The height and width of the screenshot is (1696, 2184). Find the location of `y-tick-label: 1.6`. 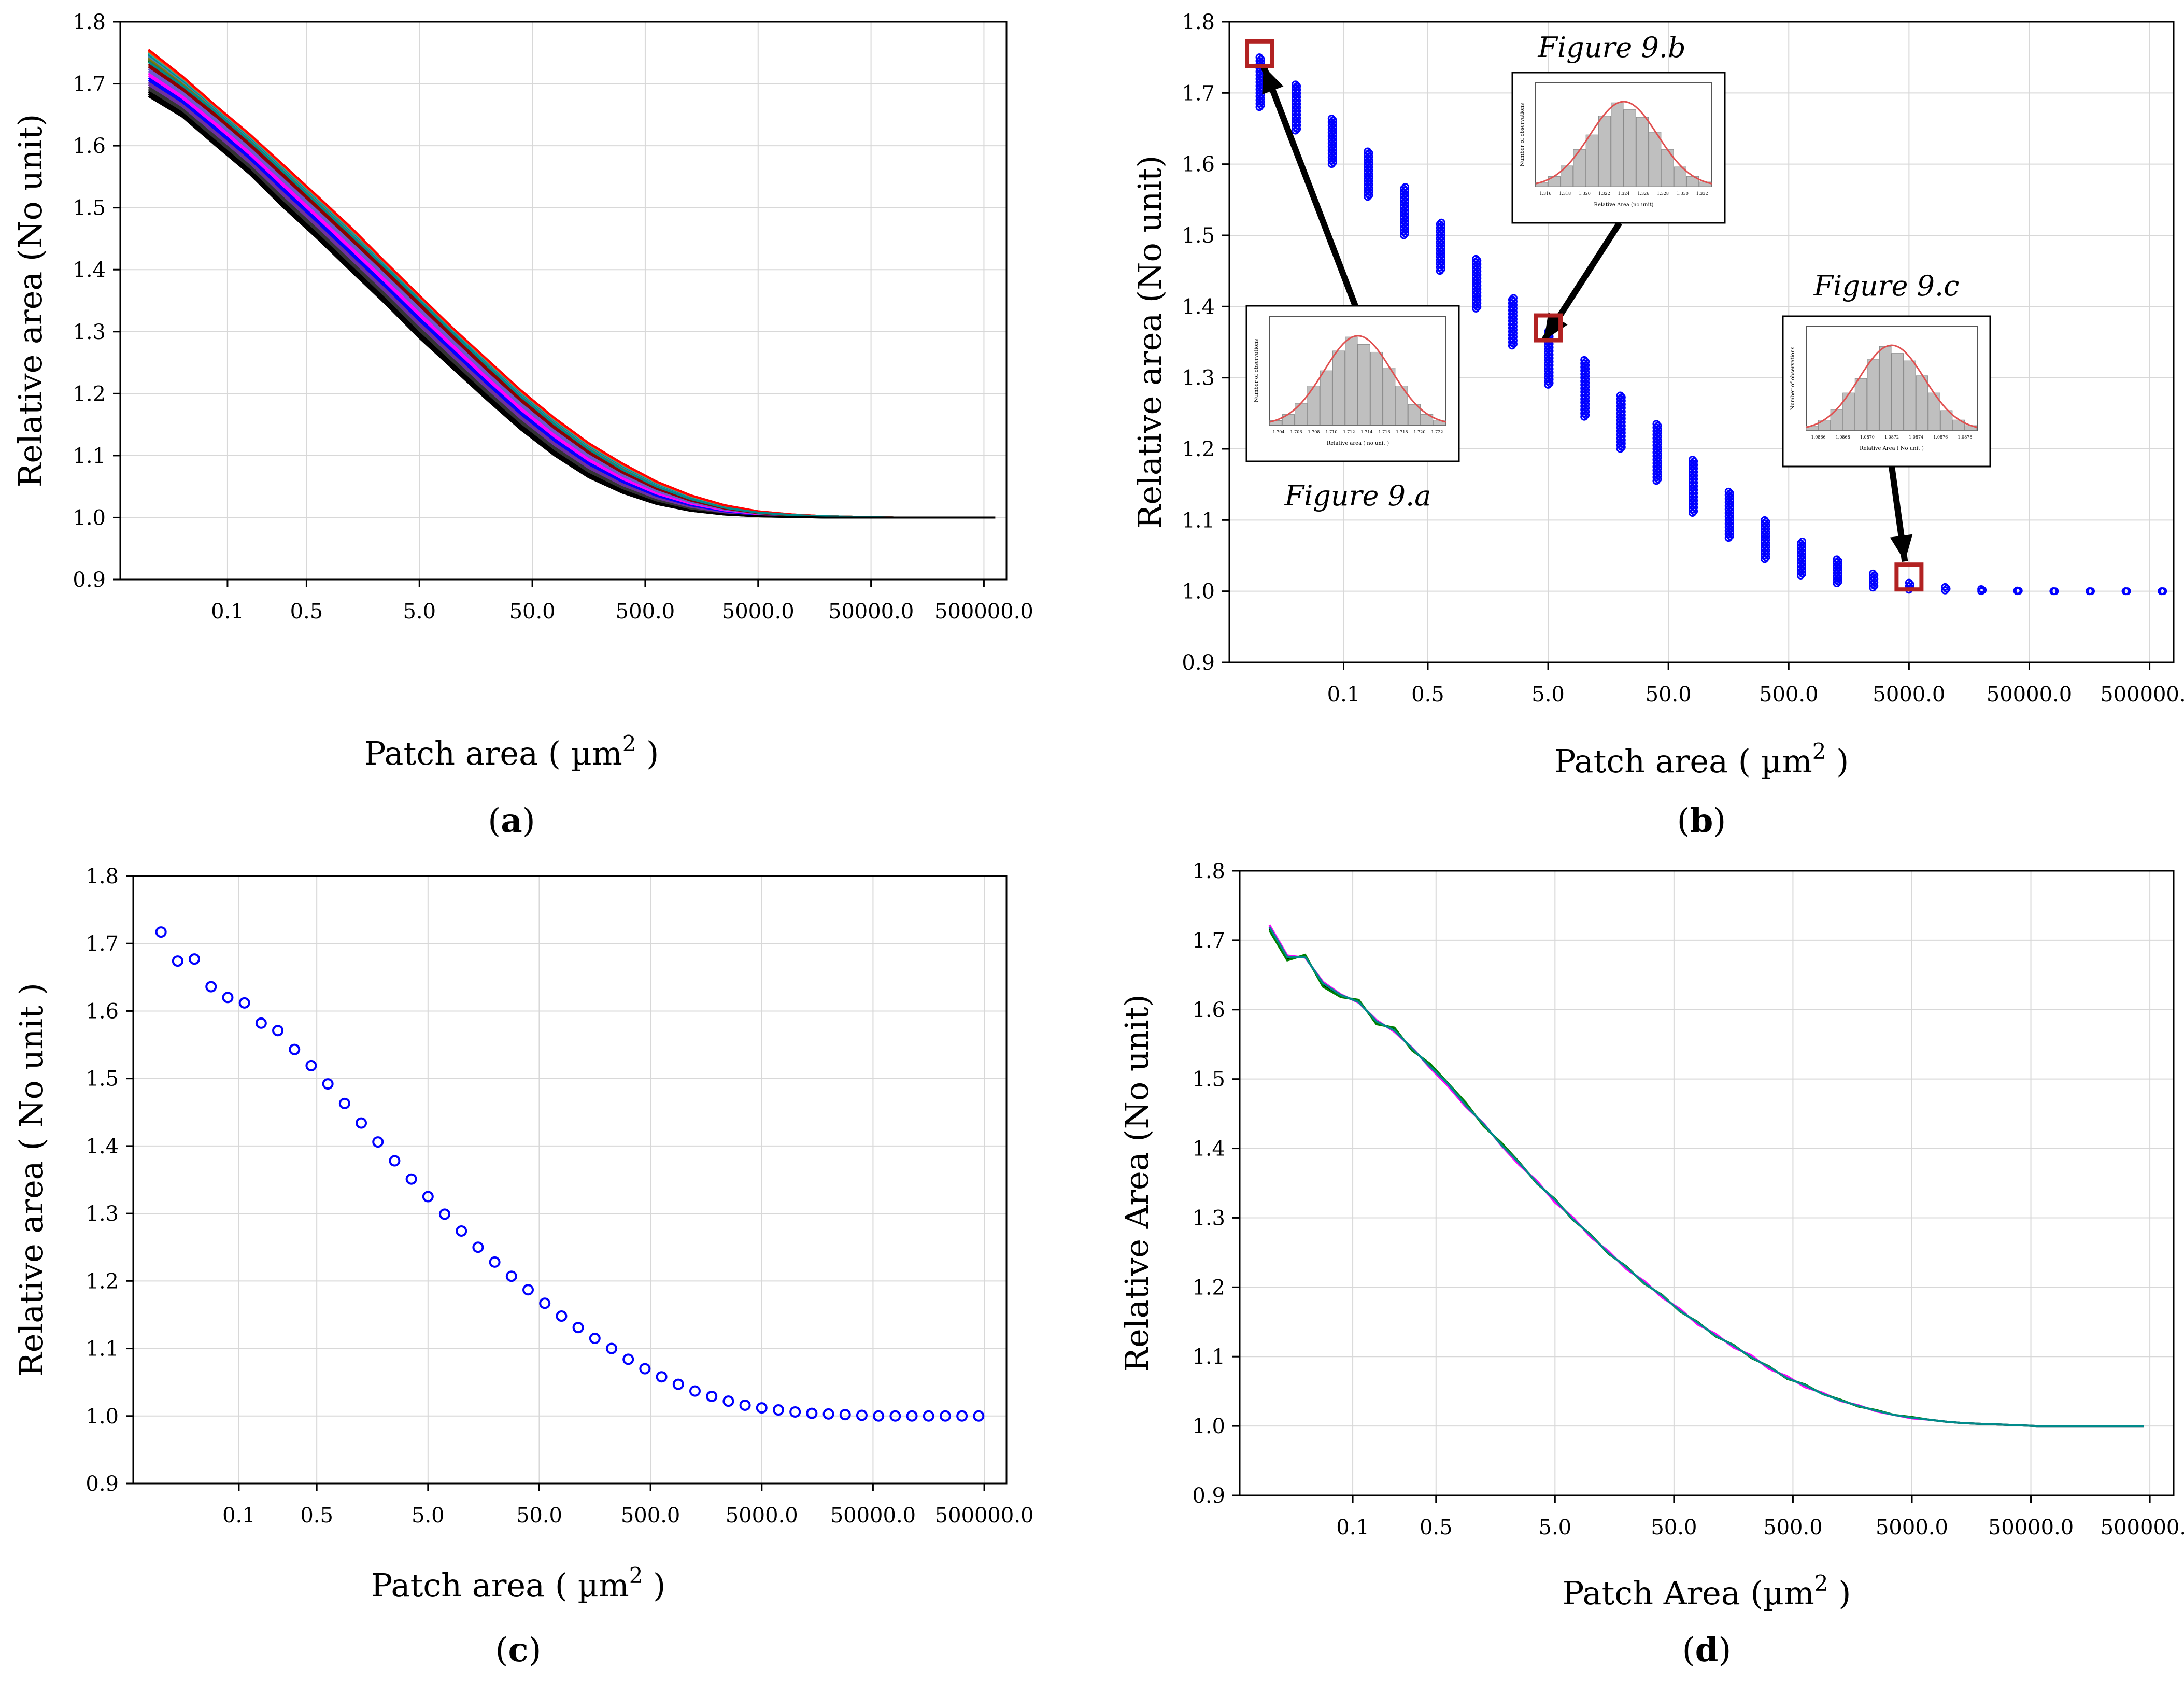

y-tick-label: 1.6 is located at coordinates (1208, 1010).